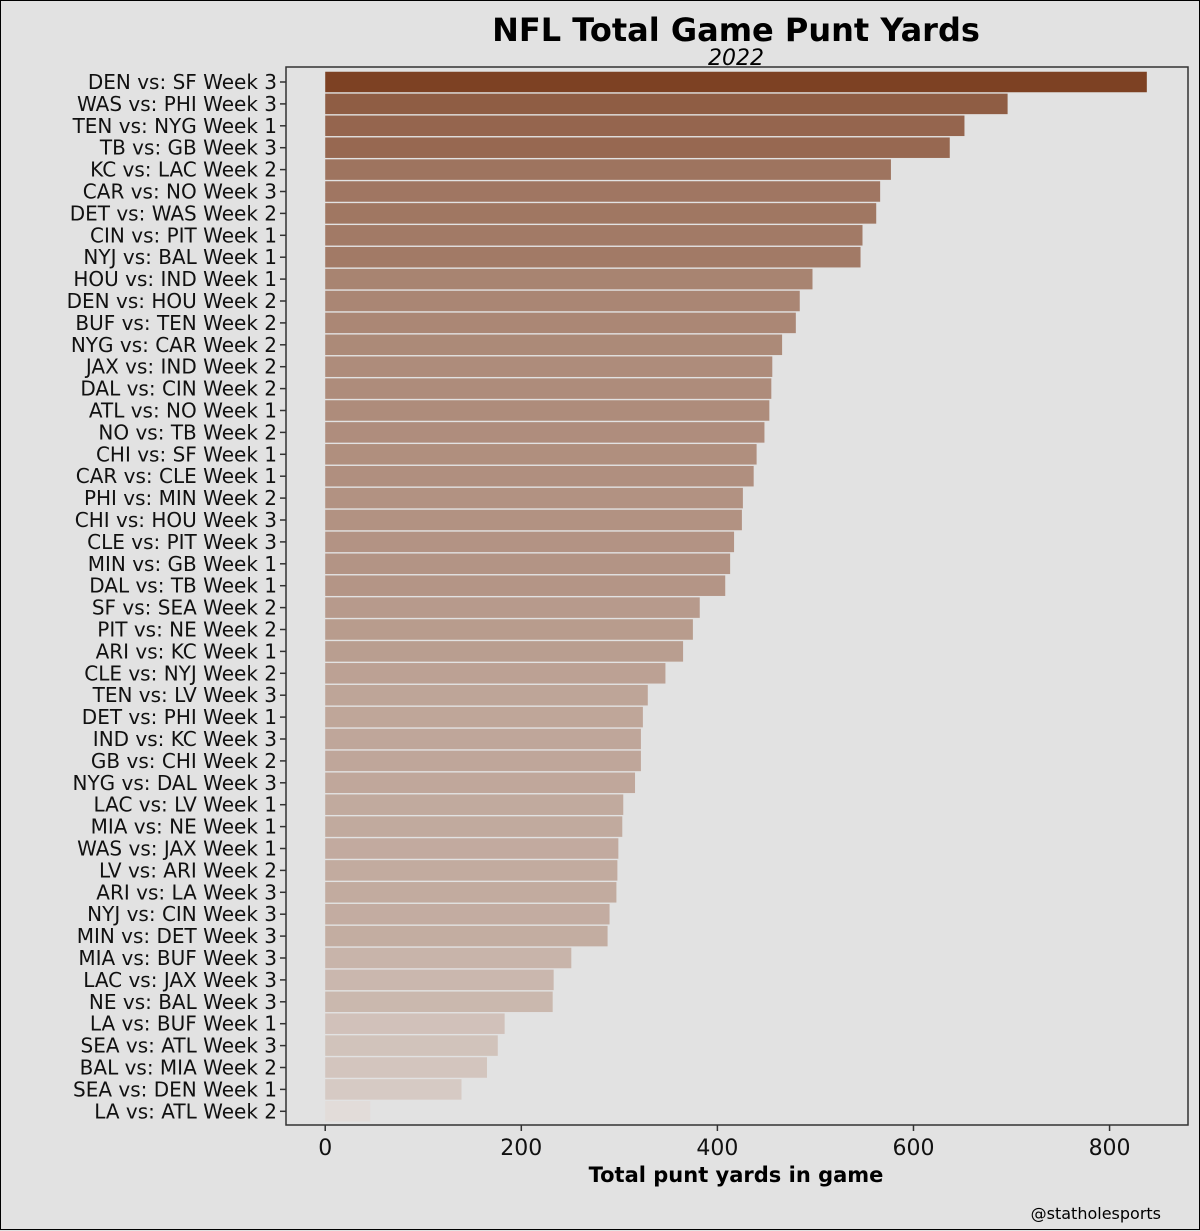 The height and width of the screenshot is (1231, 1200). Describe the element at coordinates (185, 1111) in the screenshot. I see `y-tick-label: LA vs: ATL Week 2` at that location.